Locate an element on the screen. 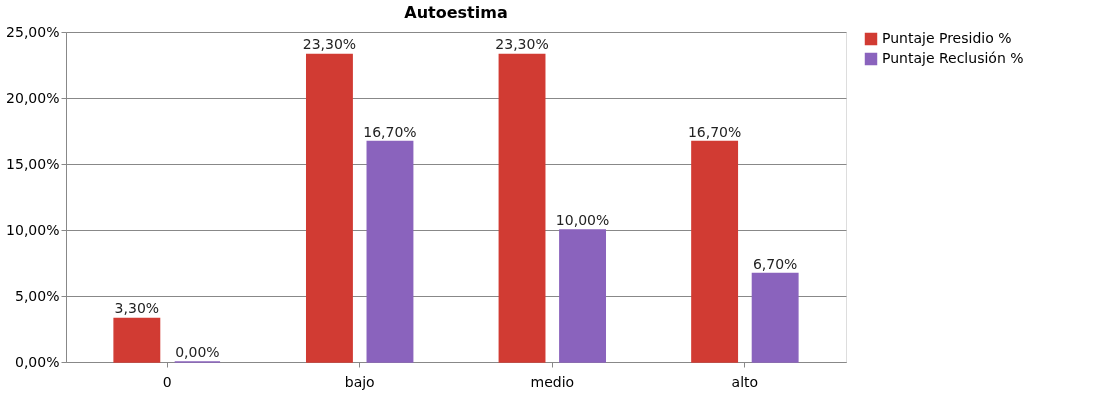 The image size is (1094, 412). x-tick-label: bajo is located at coordinates (359, 381).